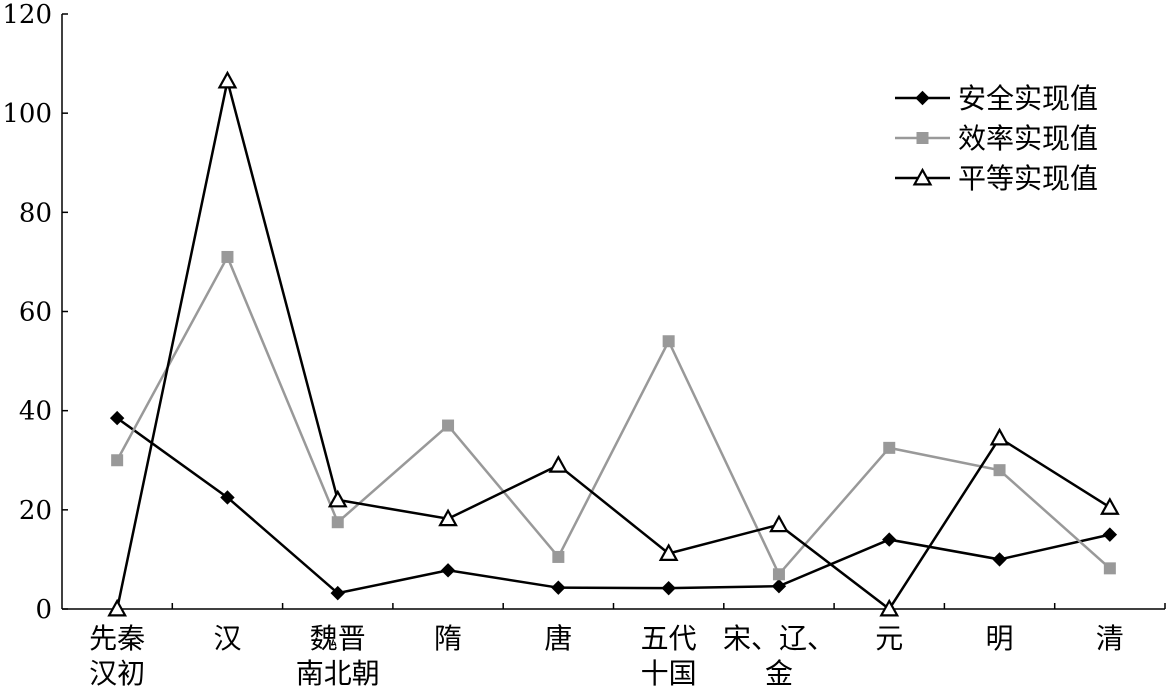 The height and width of the screenshot is (696, 1173). I want to click on y-tick-label: 20, so click(35, 511).